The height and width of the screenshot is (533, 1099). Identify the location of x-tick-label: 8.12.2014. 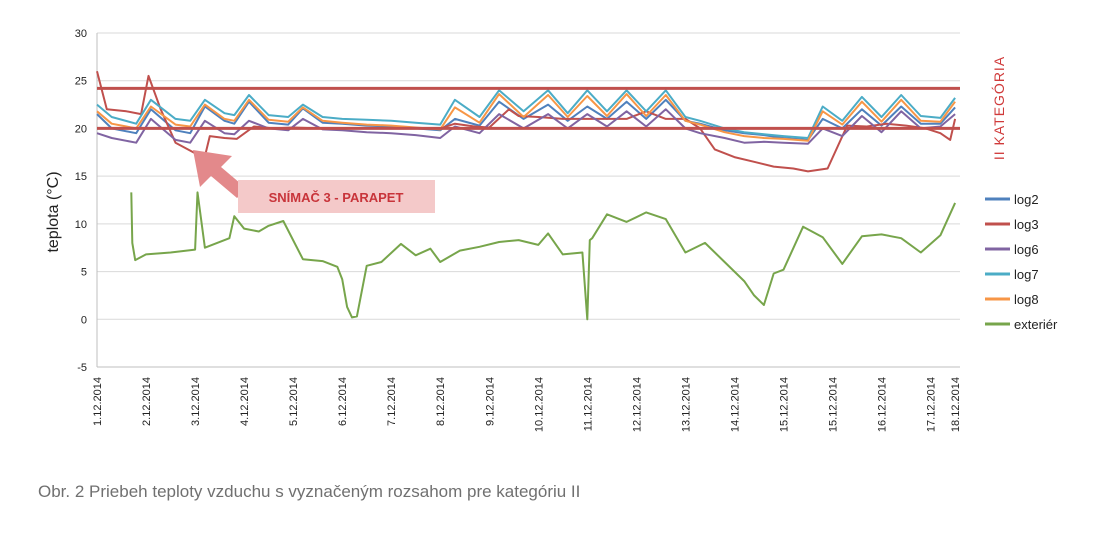
(441, 401).